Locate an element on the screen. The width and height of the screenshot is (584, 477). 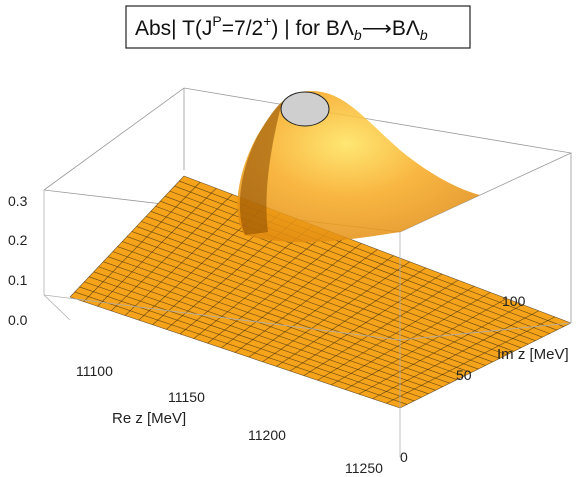
y-tick-label: 0 is located at coordinates (404, 457).